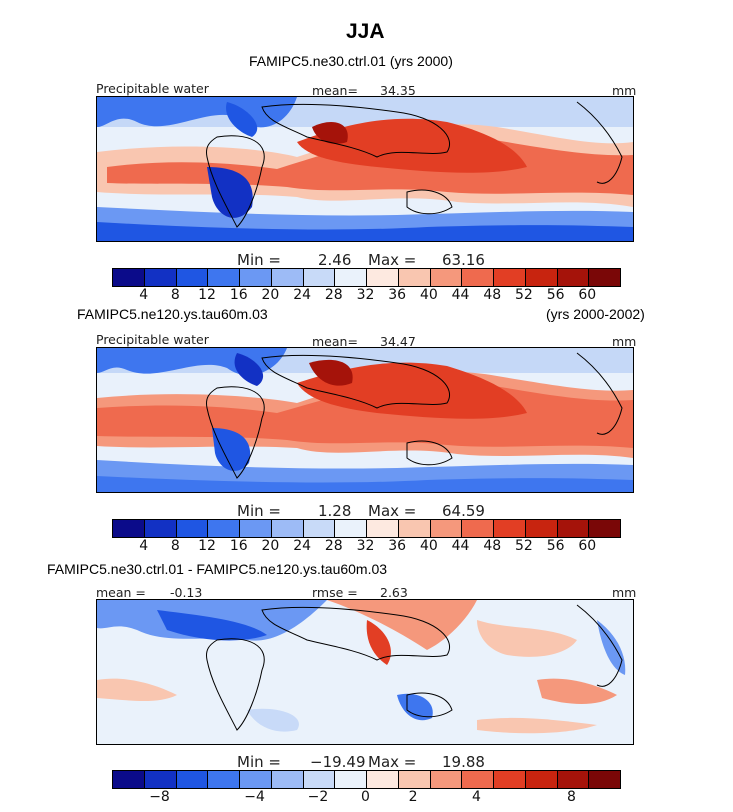  I want to click on colorbar-tick-label: 2, so click(413, 797).